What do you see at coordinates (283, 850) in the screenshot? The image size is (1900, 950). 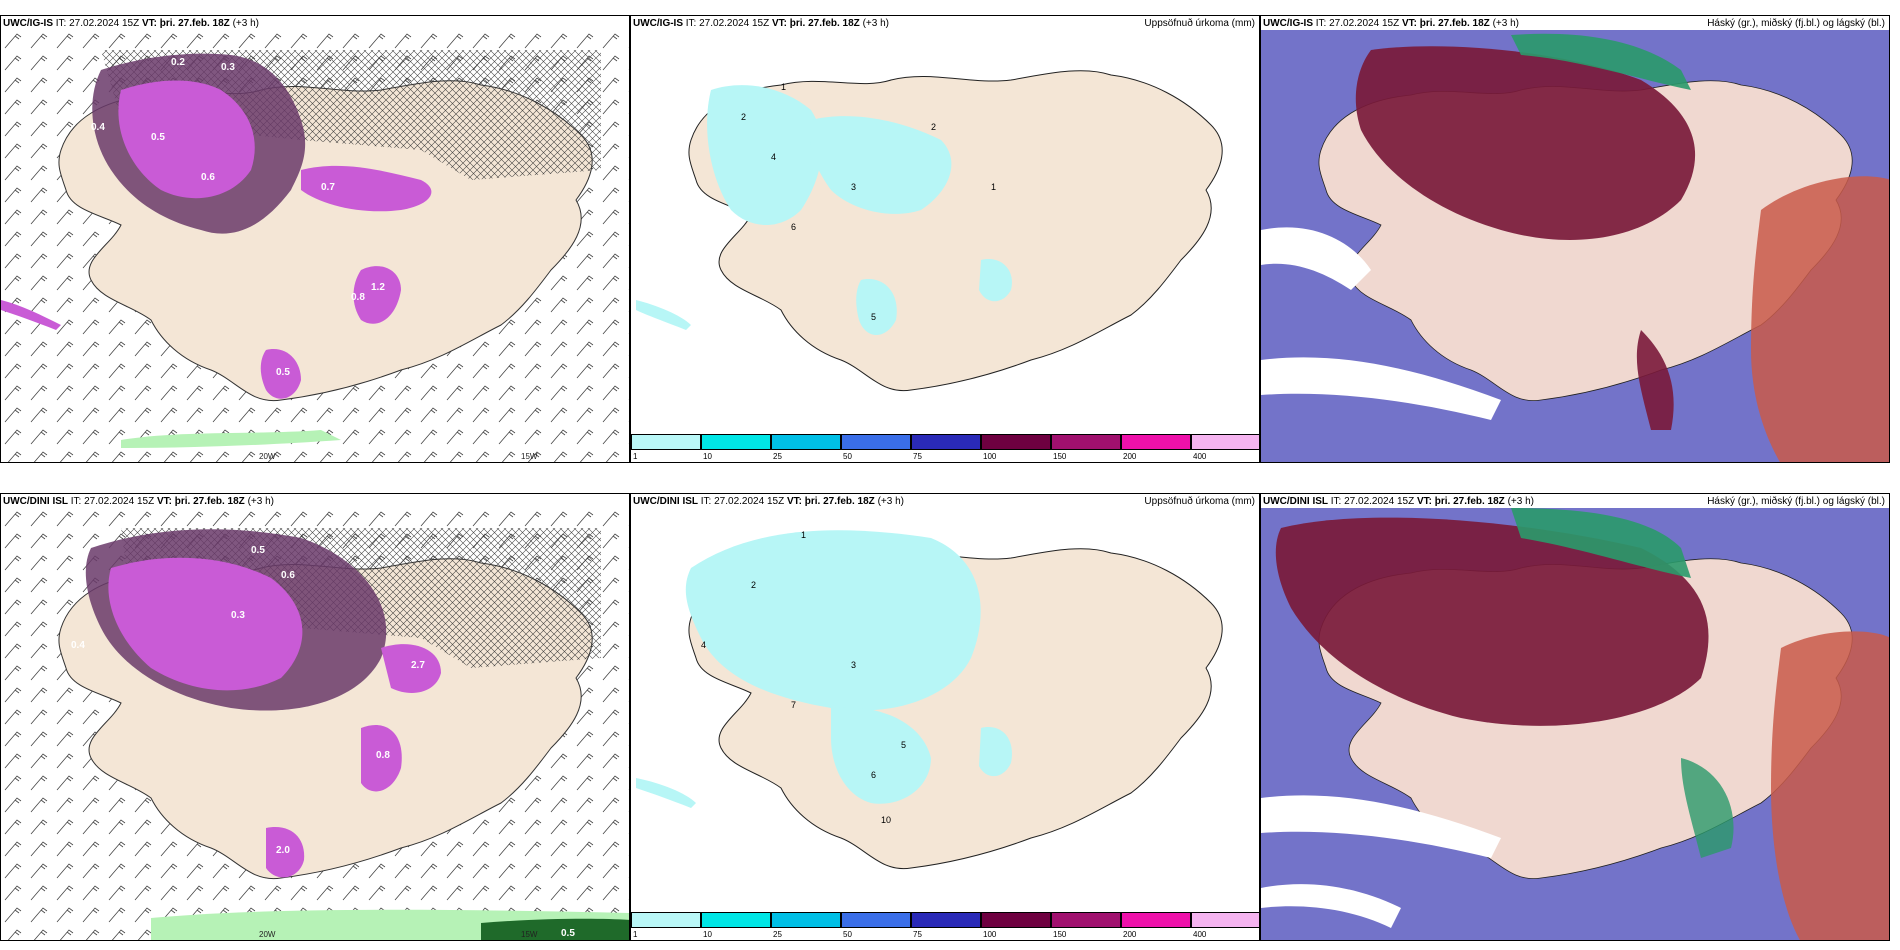 I see `value-label: 2.0` at bounding box center [283, 850].